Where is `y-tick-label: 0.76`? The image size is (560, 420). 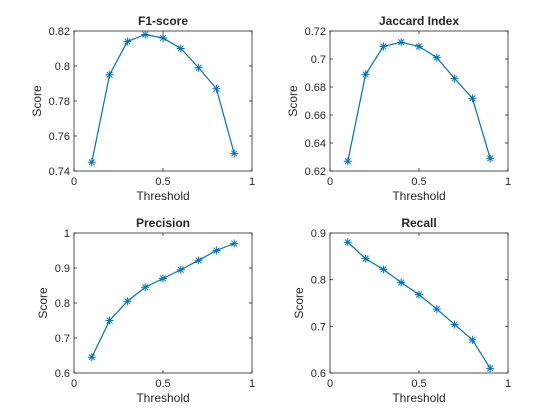 y-tick-label: 0.76 is located at coordinates (59, 137).